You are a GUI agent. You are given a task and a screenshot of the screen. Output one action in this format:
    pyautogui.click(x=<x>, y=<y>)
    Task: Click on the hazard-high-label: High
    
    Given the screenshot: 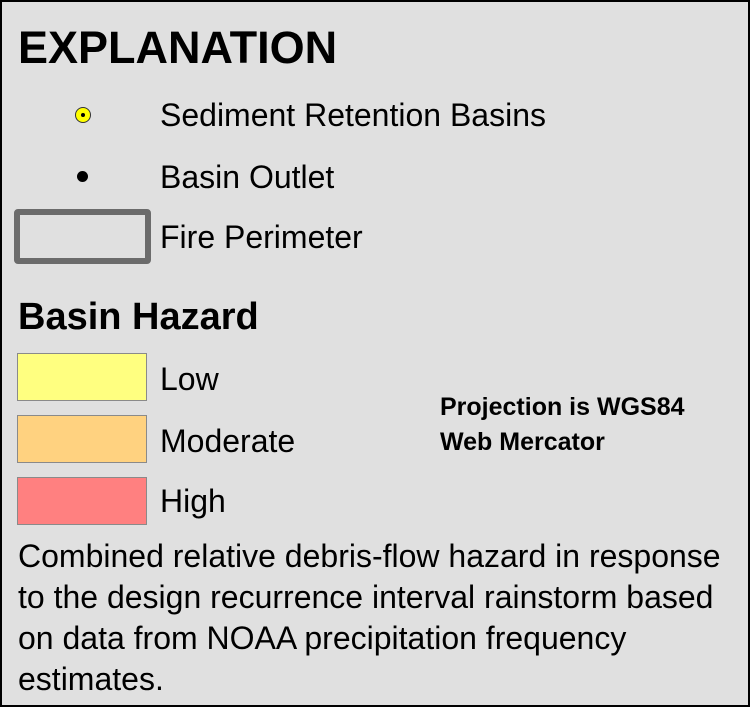 What is the action you would take?
    pyautogui.click(x=193, y=501)
    